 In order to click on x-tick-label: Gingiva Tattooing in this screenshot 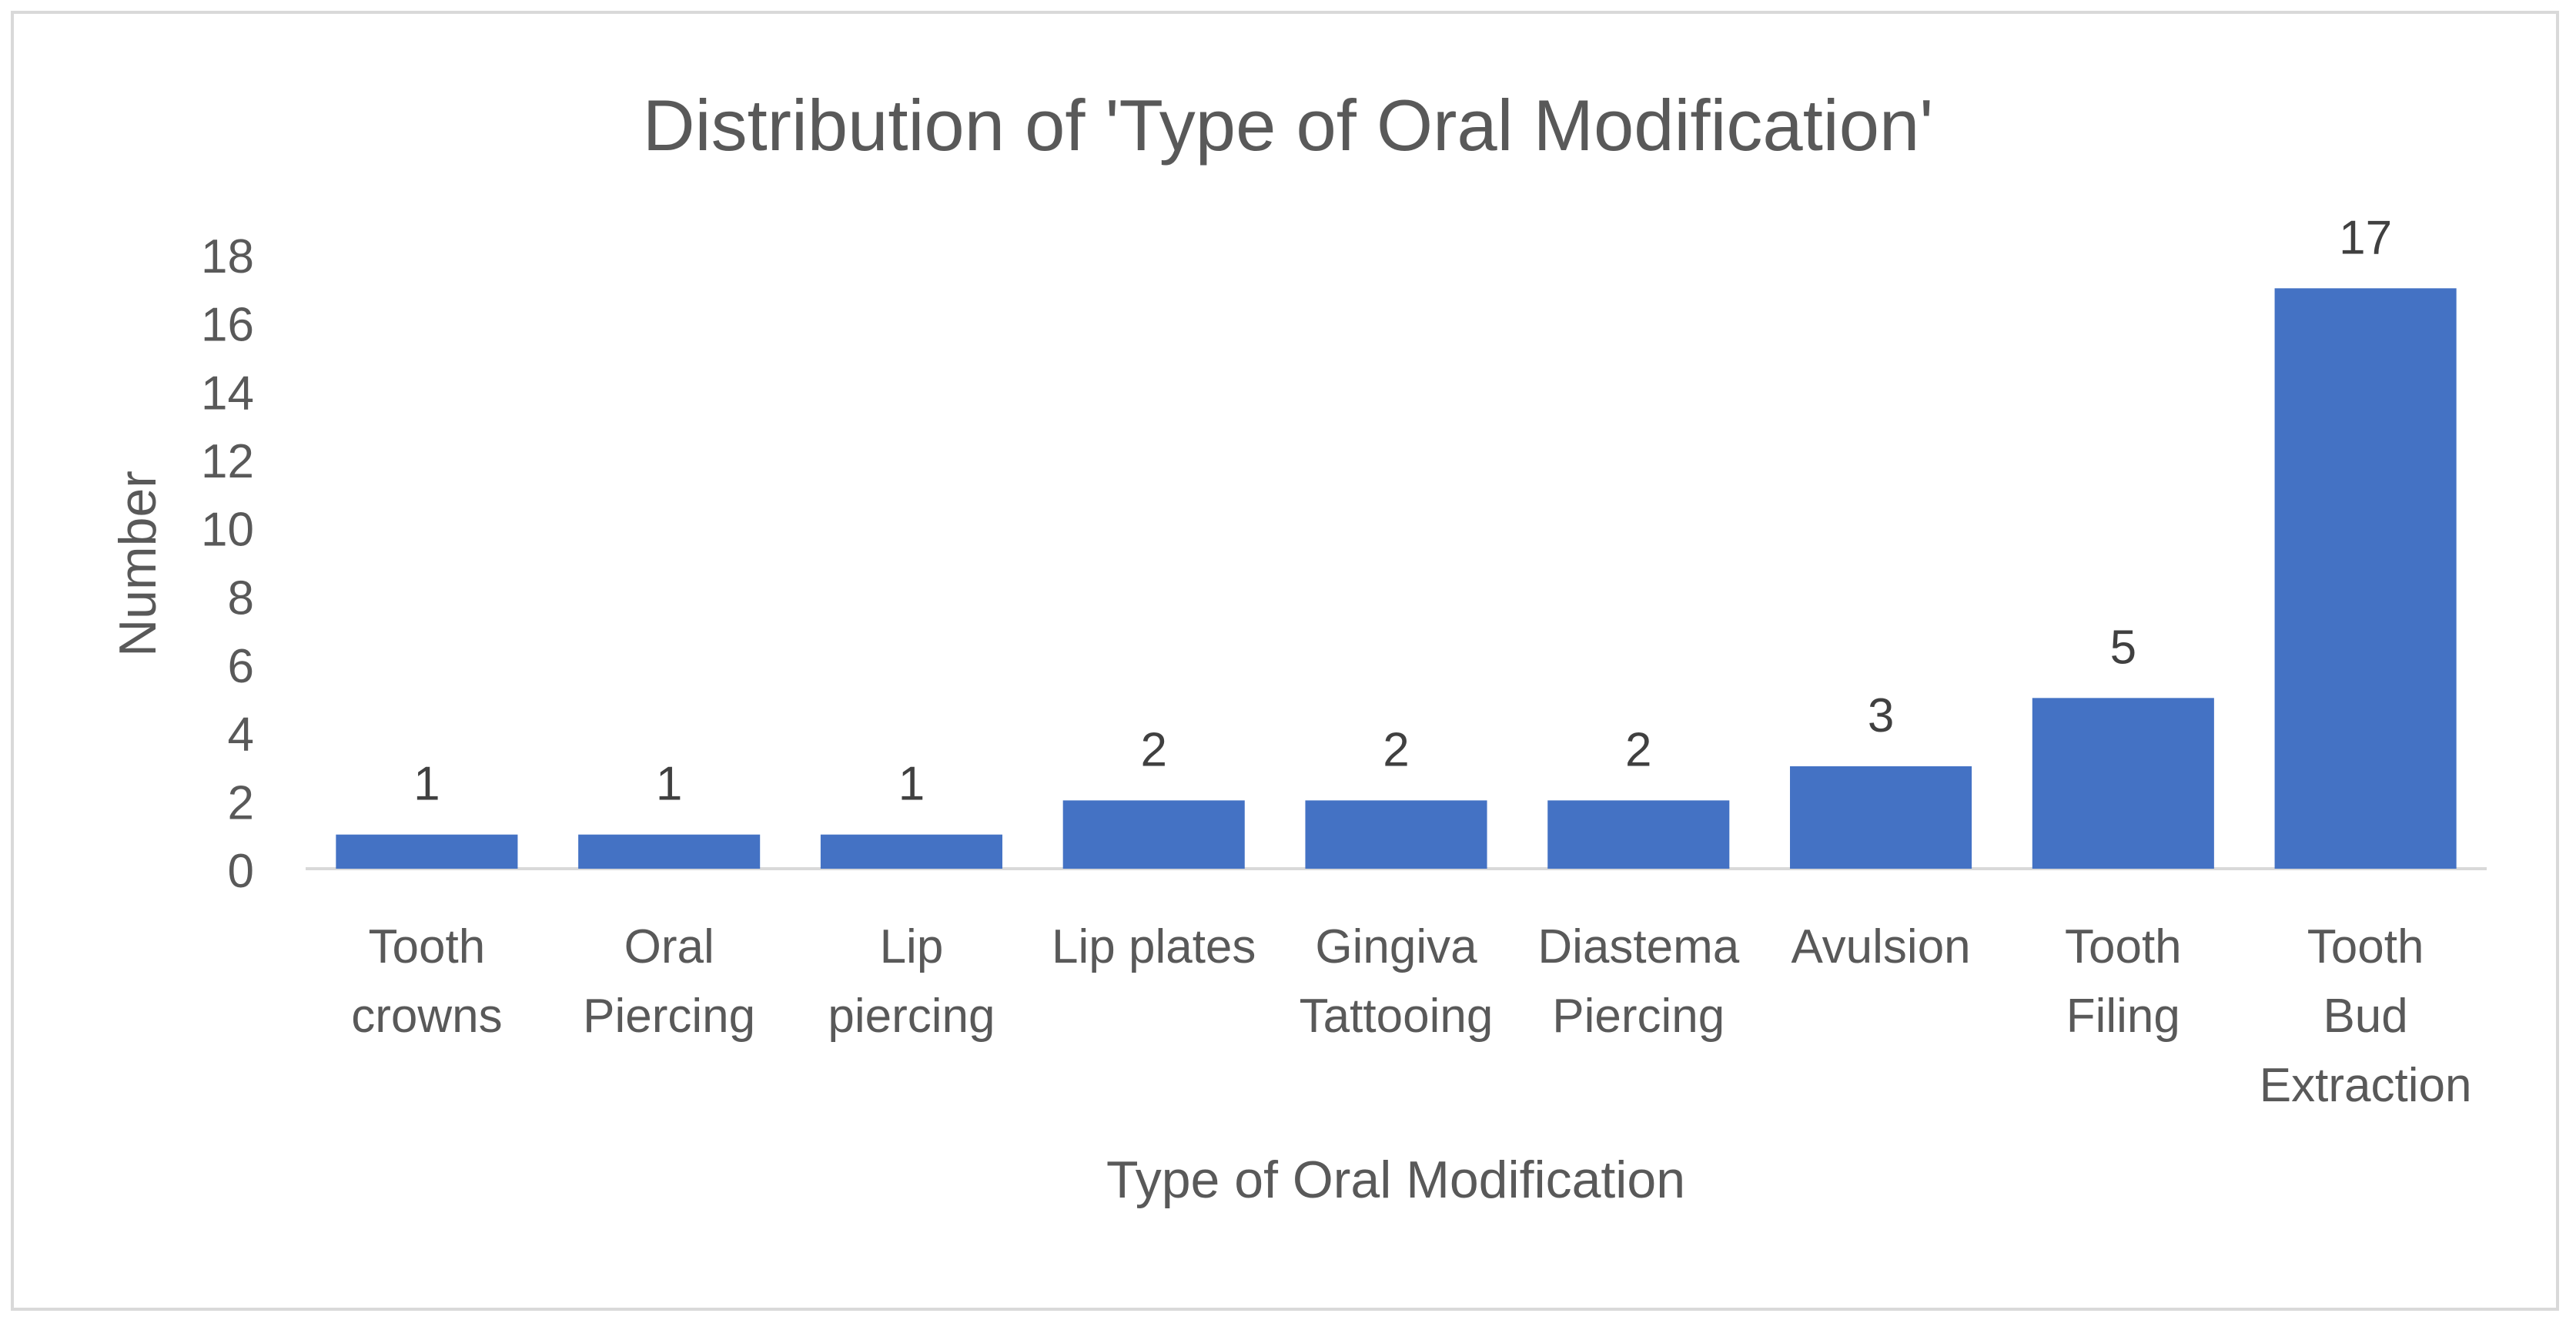, I will do `click(1397, 982)`.